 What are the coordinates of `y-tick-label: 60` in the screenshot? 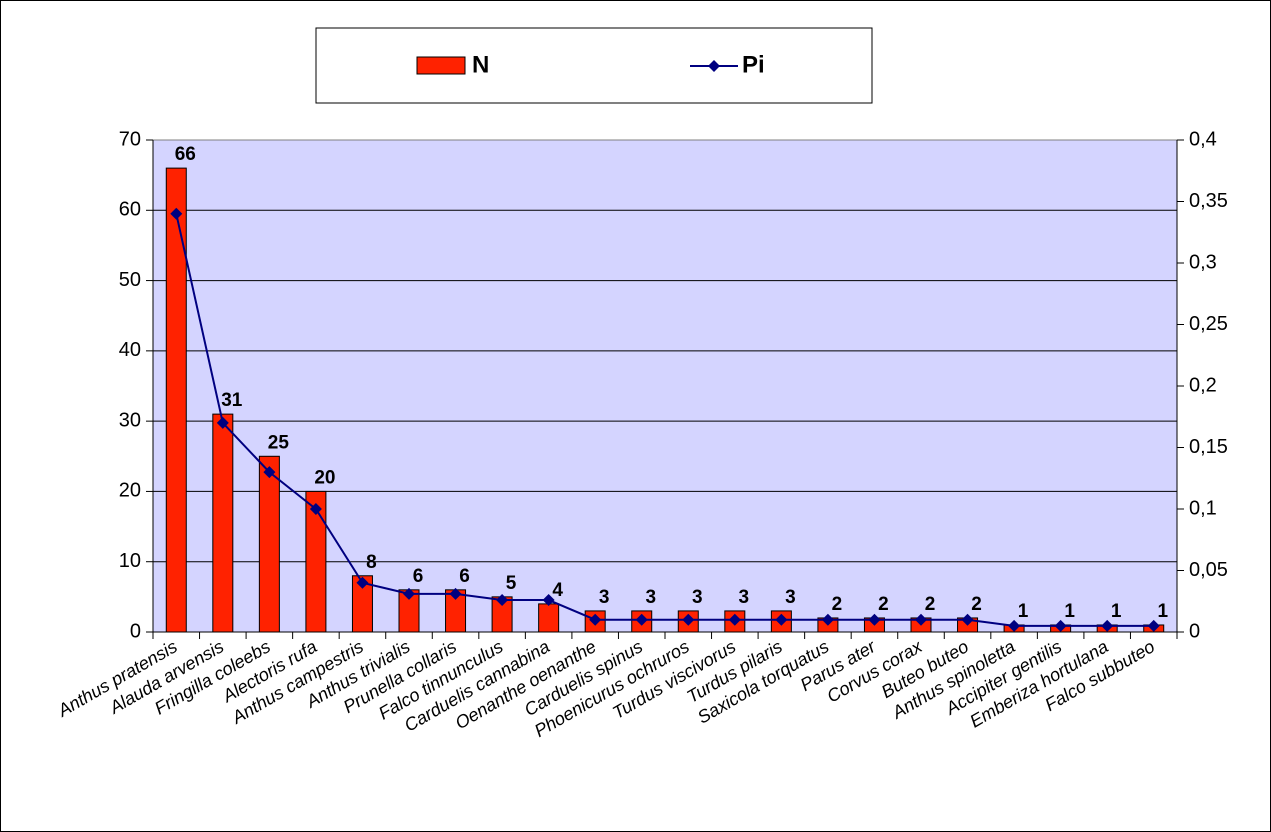 It's located at (130, 210).